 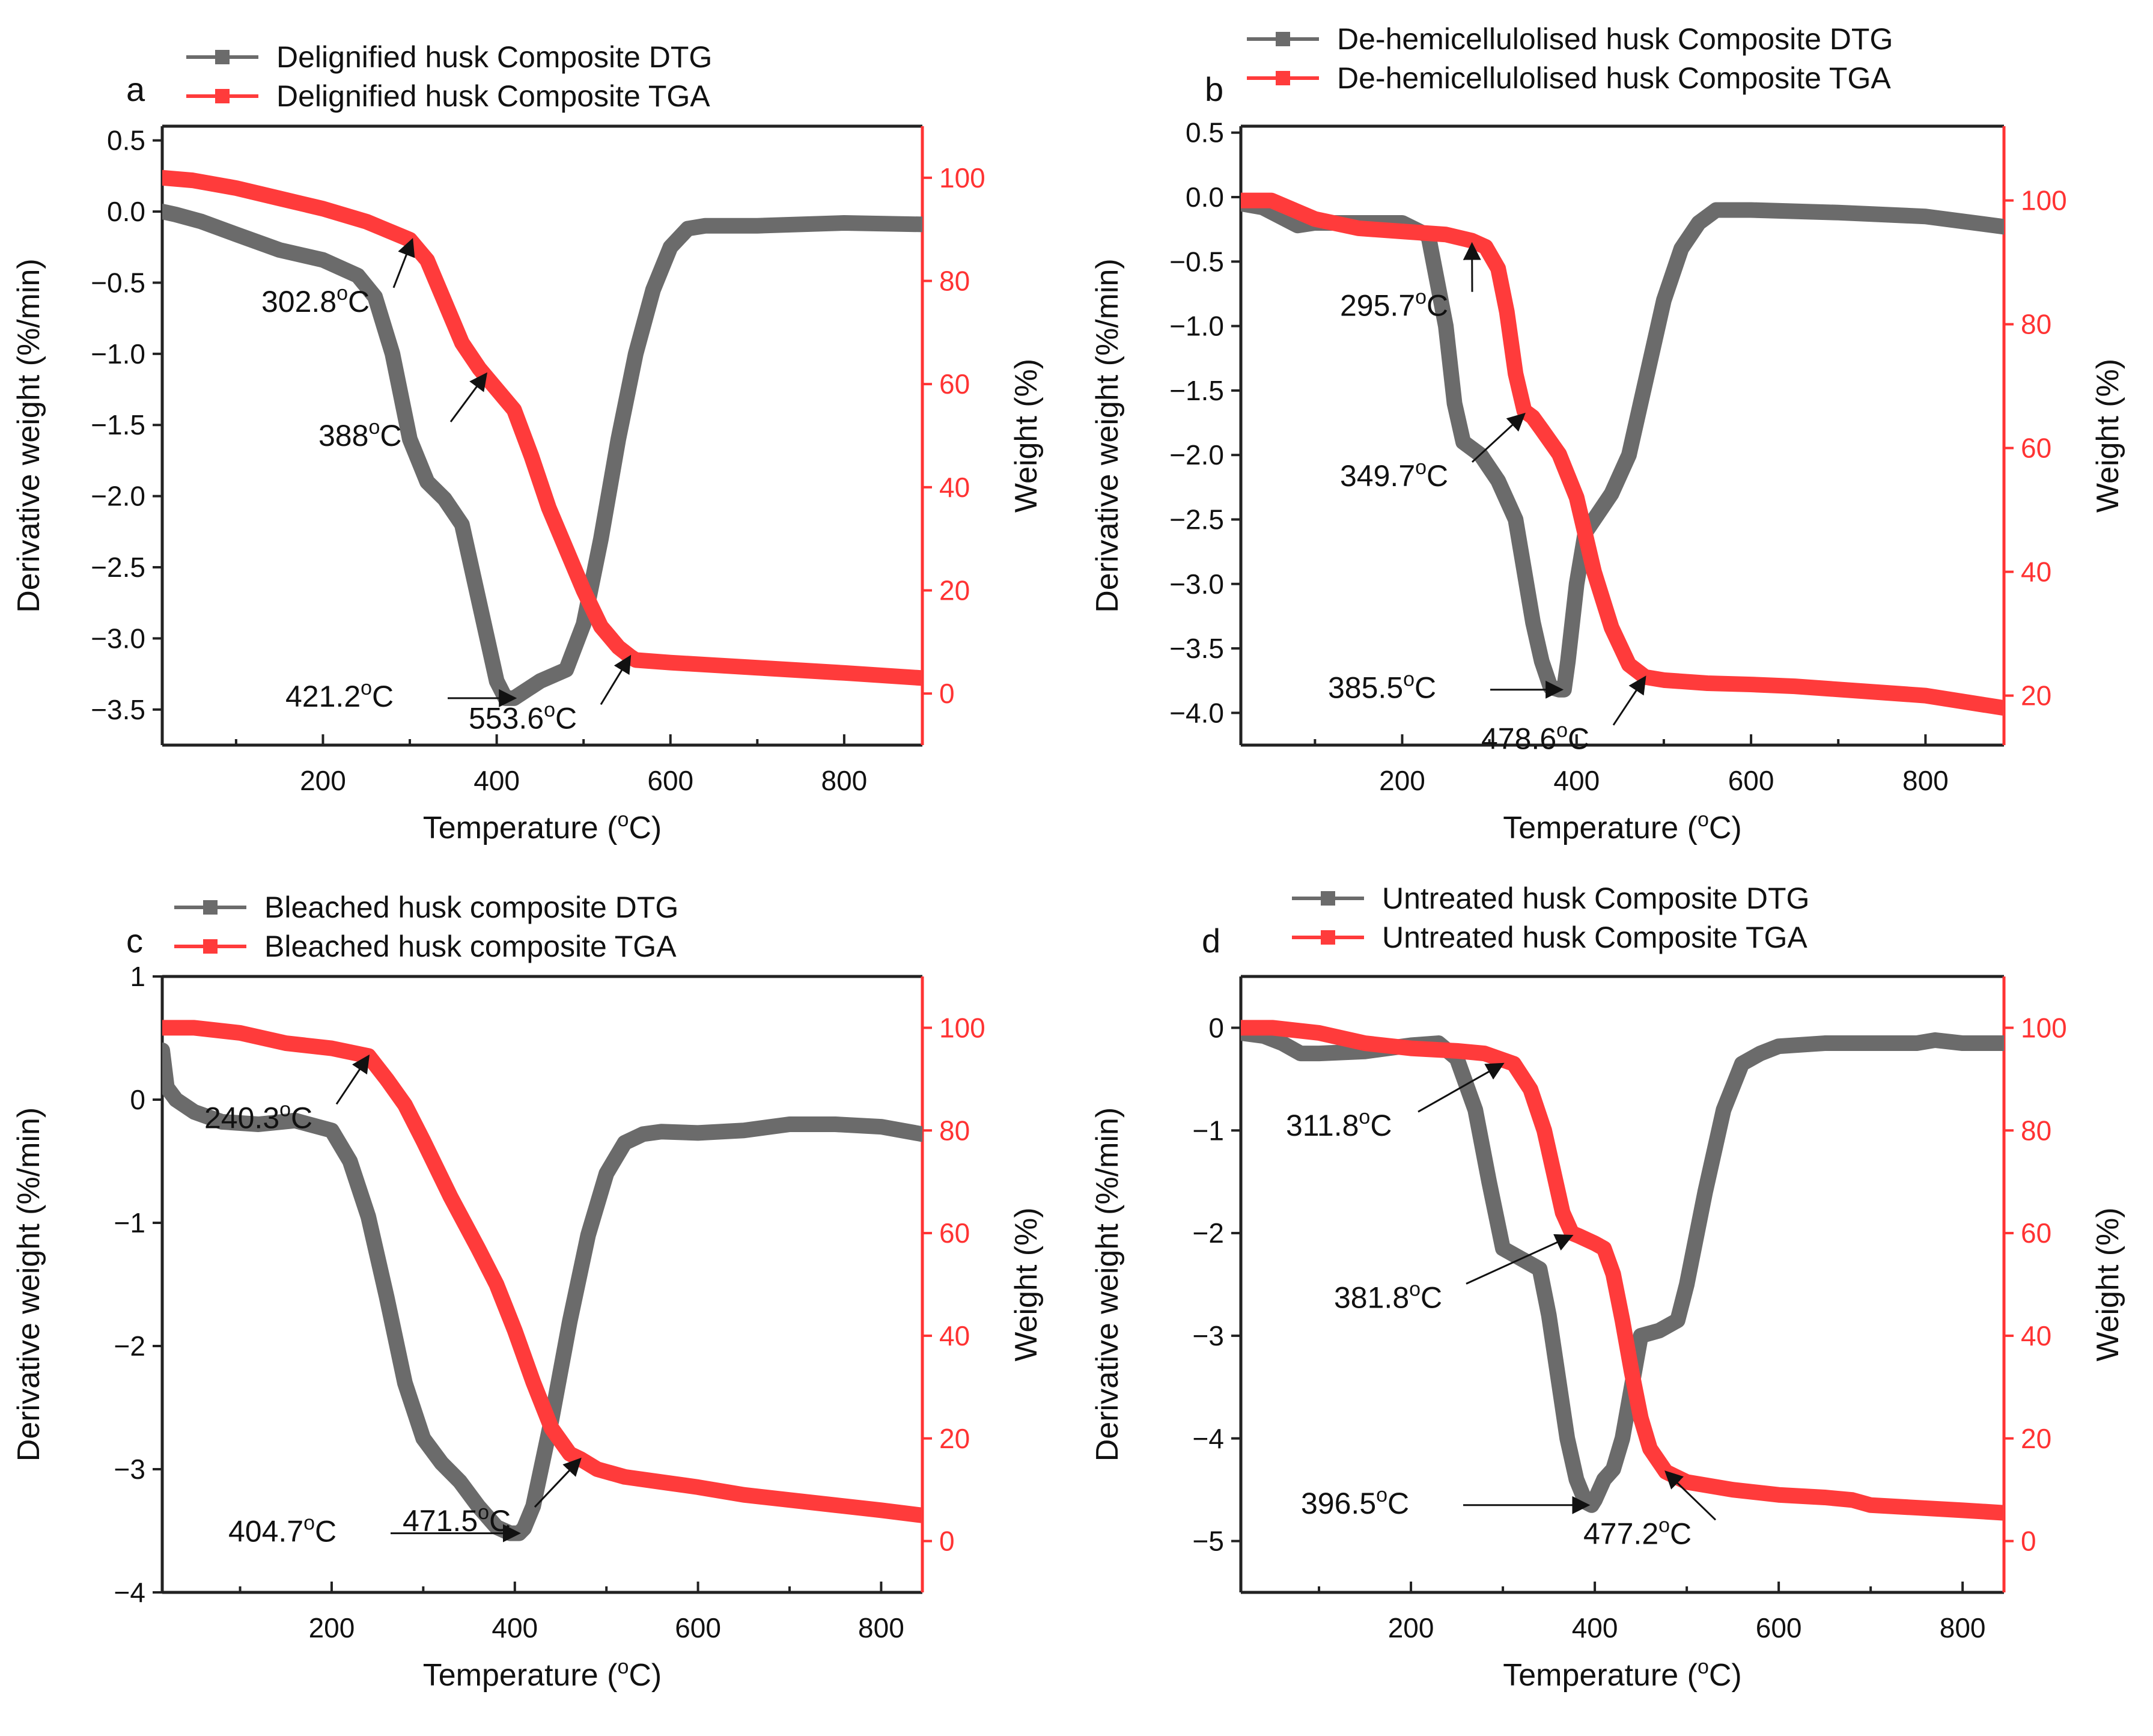 What do you see at coordinates (1371, 1297) in the screenshot?
I see `annotation-value: 381.8` at bounding box center [1371, 1297].